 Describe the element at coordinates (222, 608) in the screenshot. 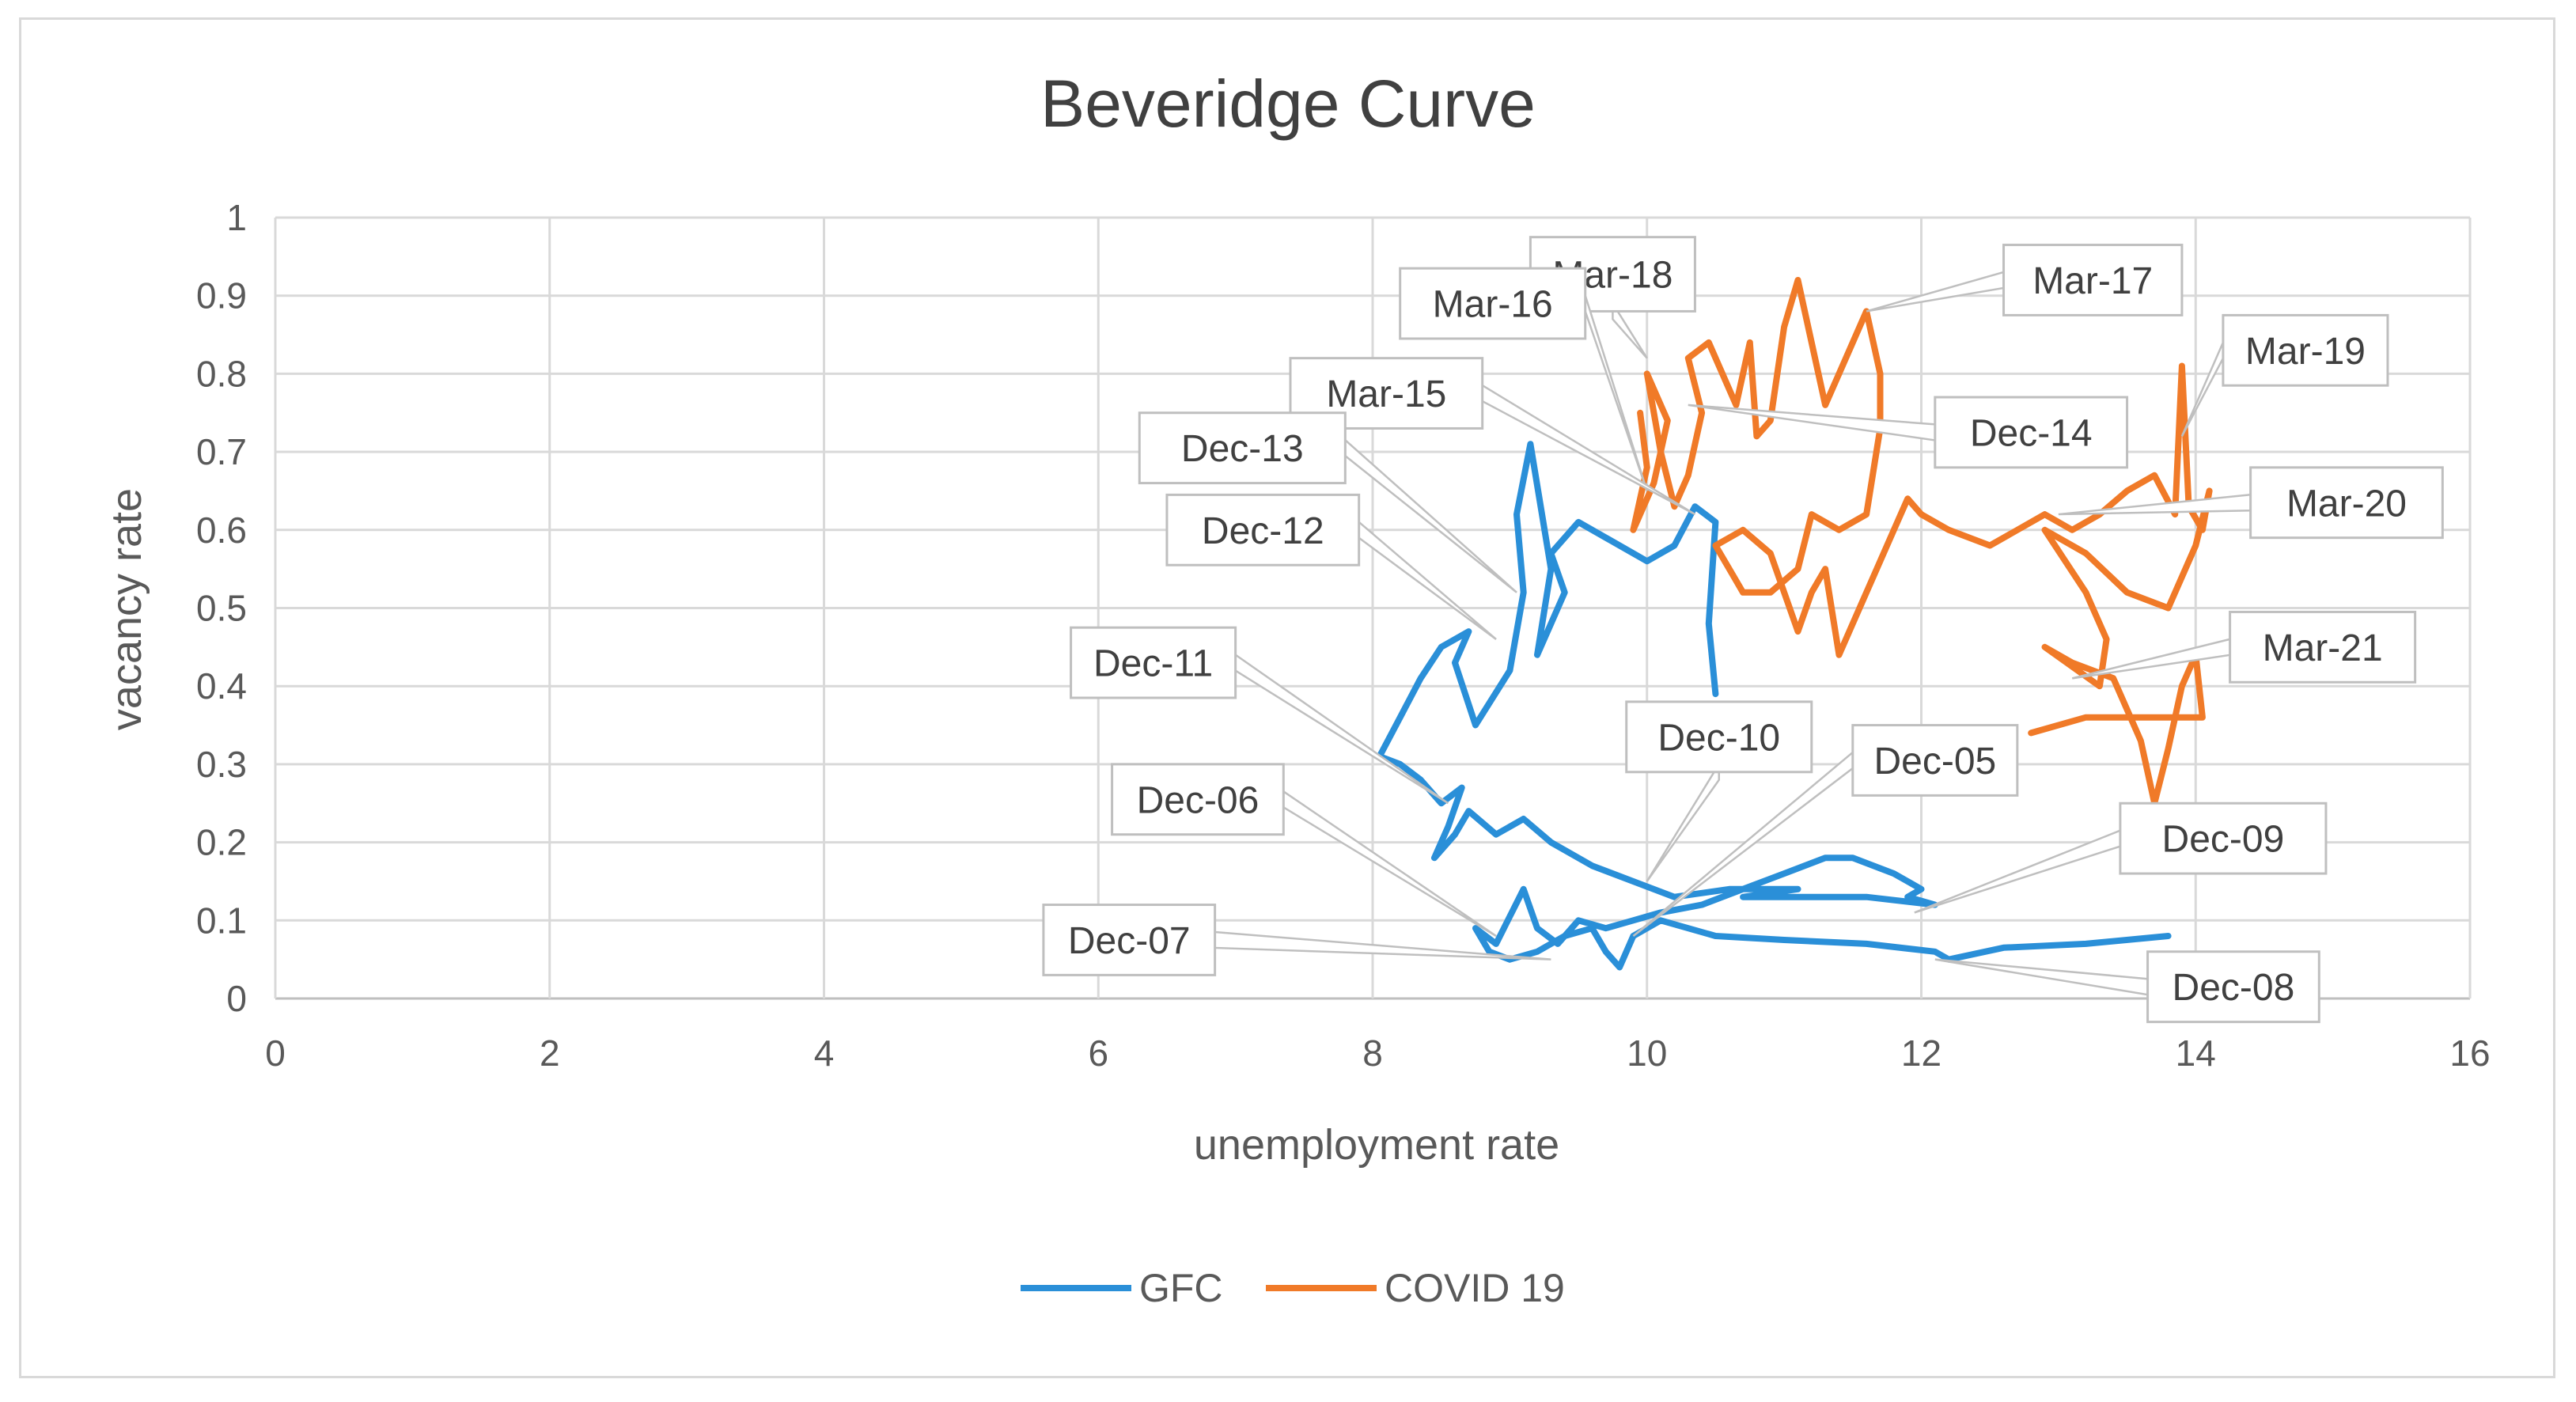

I see `y-tick-label: 0.5` at that location.